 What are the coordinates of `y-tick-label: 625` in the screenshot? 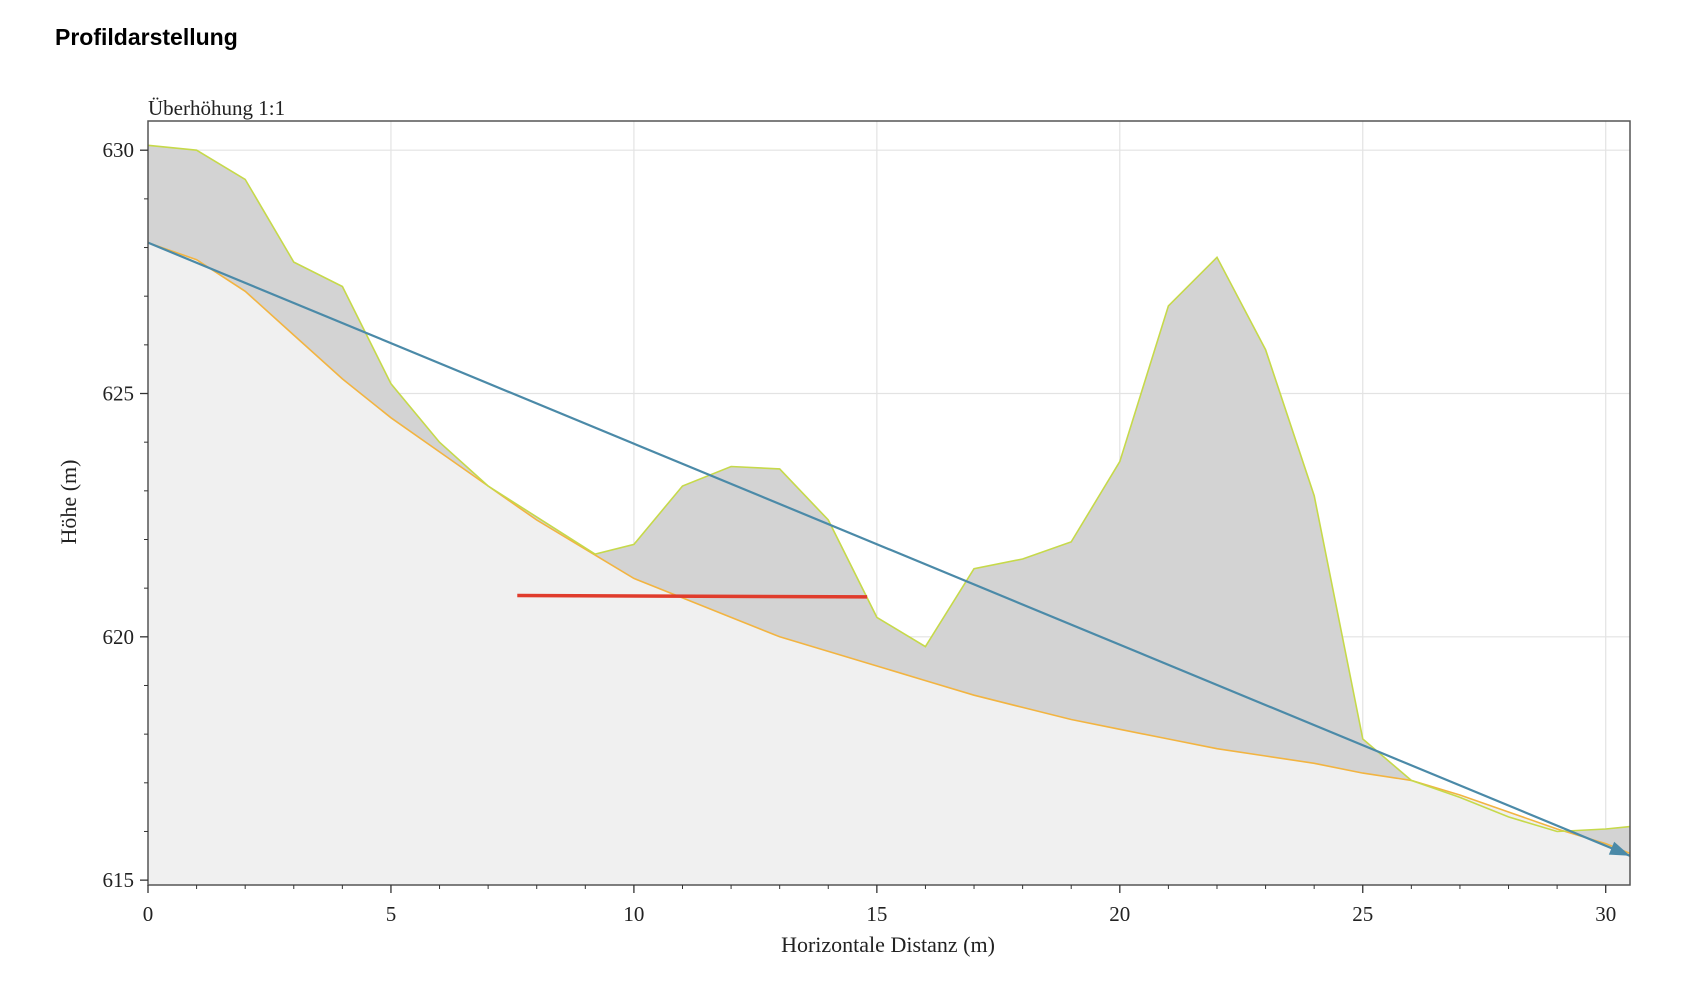 It's located at (119, 394).